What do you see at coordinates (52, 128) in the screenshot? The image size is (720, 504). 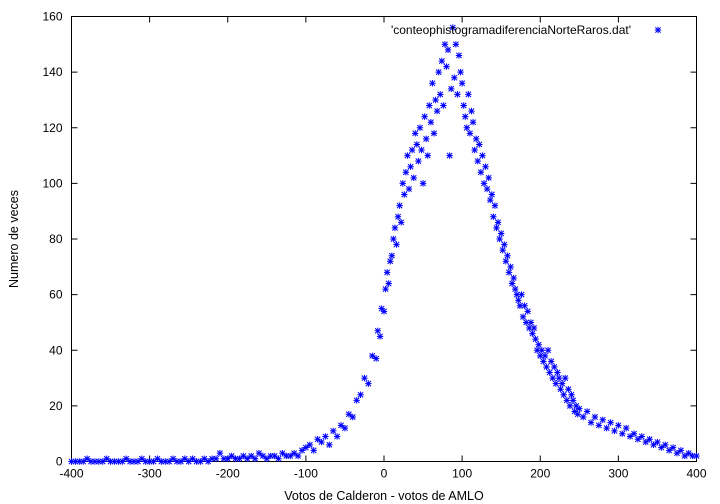 I see `y-tick-label: 120` at bounding box center [52, 128].